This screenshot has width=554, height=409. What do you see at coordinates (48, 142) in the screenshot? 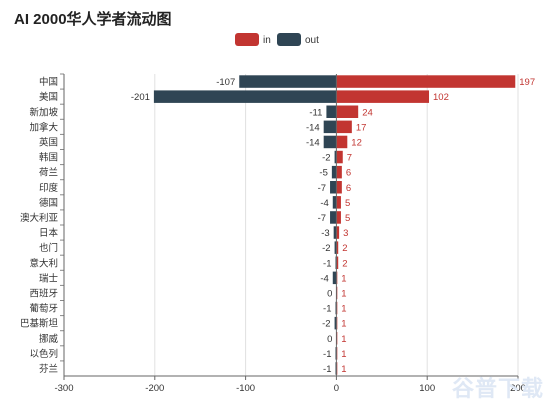
I see `category-label: 英国` at bounding box center [48, 142].